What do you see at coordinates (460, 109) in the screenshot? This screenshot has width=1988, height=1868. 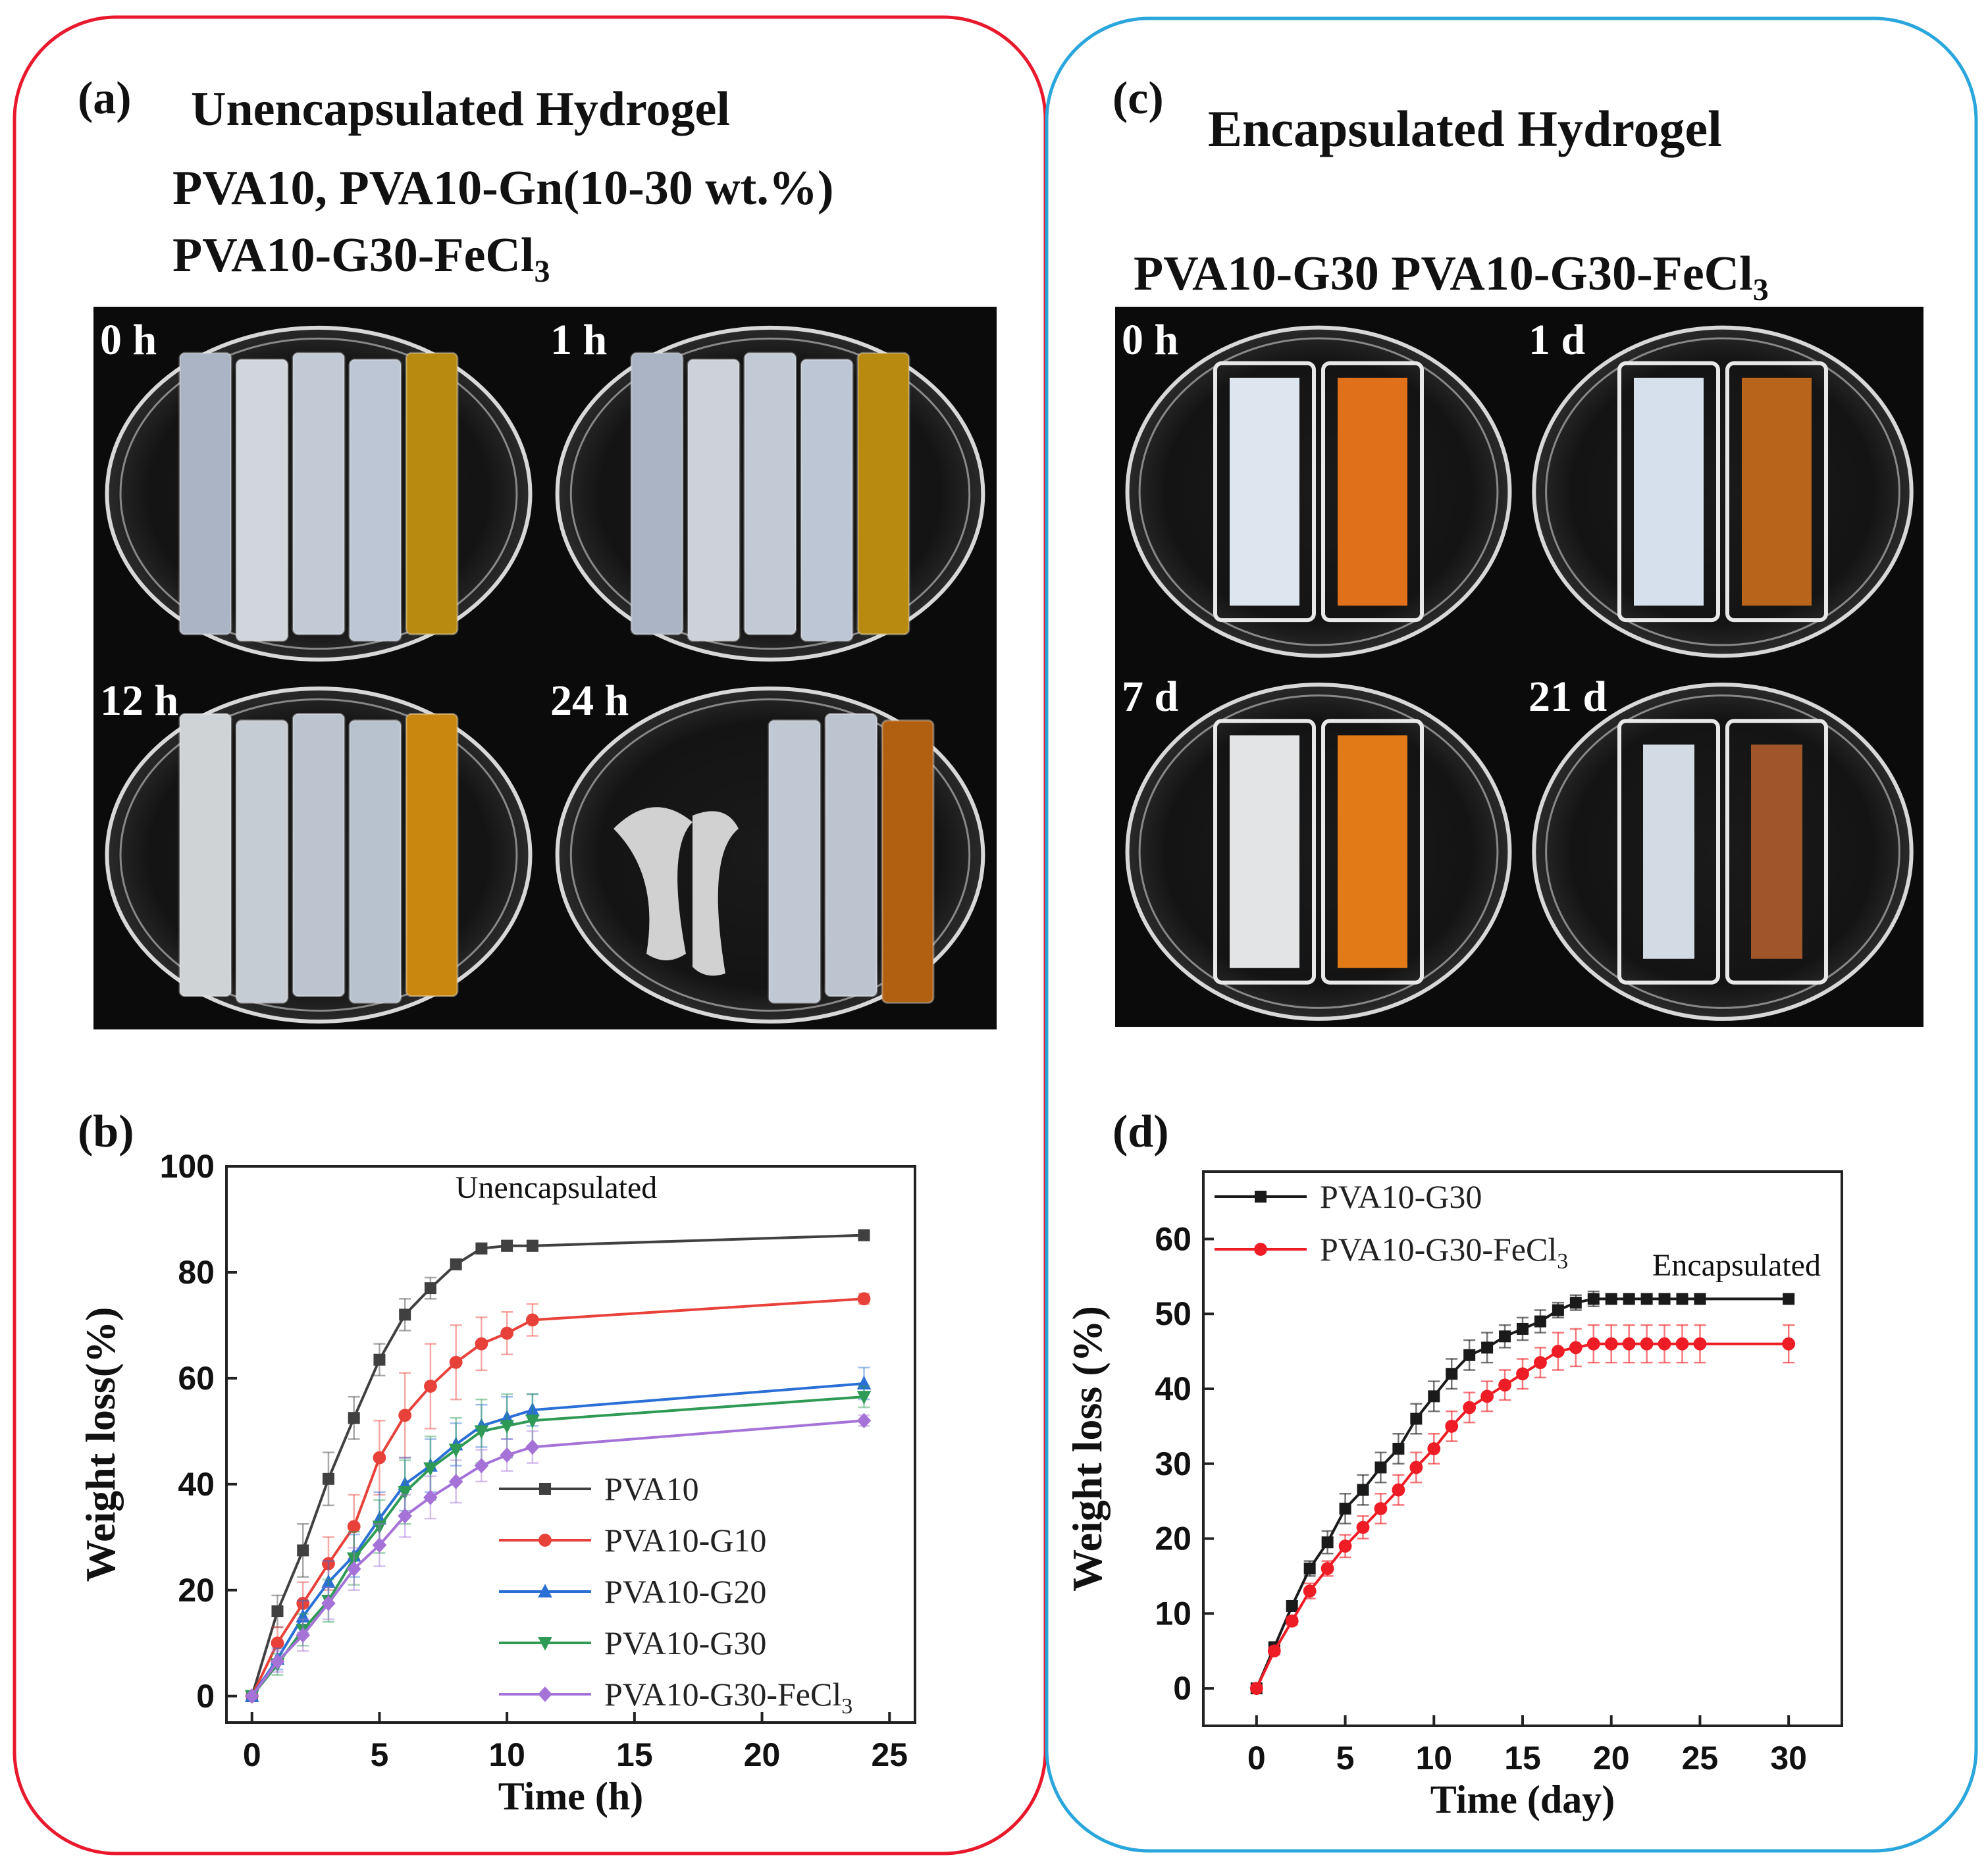 I see `panel-a-title-1: Unencapsulated Hydrogel` at bounding box center [460, 109].